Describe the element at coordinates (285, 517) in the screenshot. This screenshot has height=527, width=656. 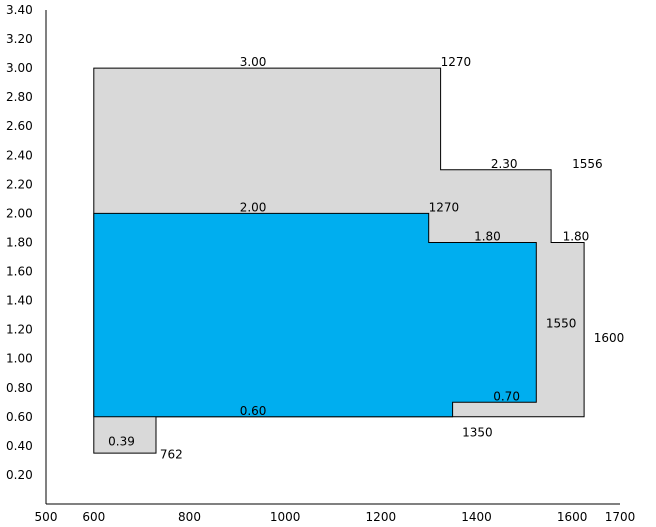
I see `x-tick-label-3: 1000` at that location.